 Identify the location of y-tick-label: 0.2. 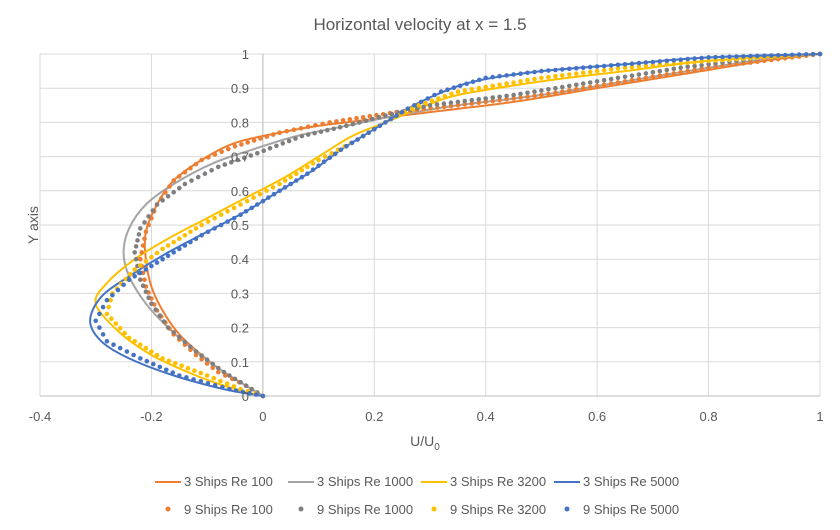
(240, 328).